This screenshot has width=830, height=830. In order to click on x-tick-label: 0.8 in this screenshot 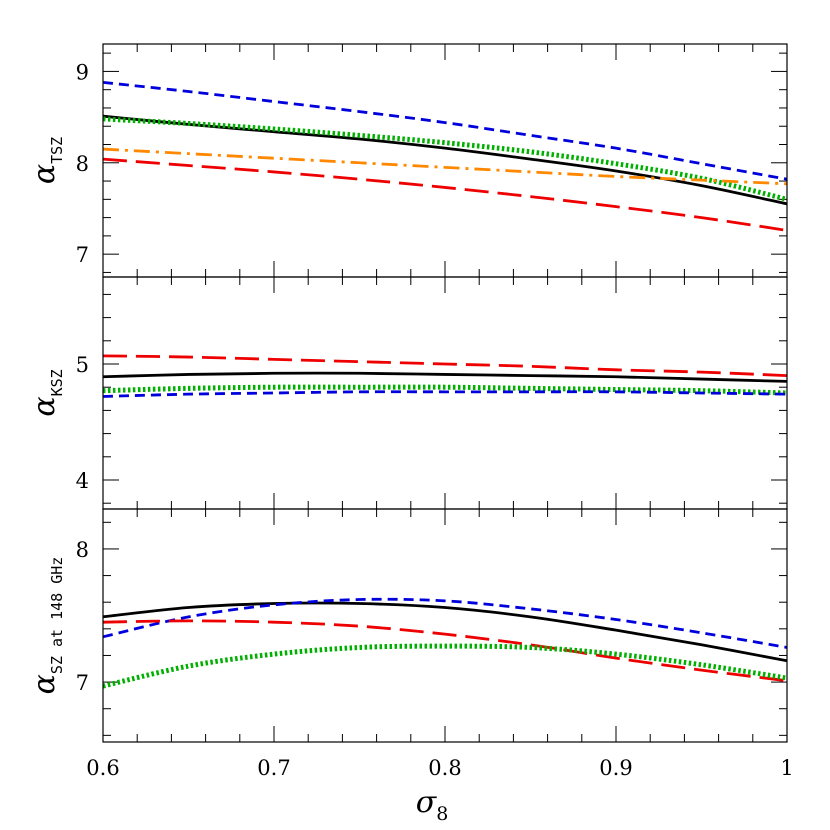, I will do `click(444, 768)`.